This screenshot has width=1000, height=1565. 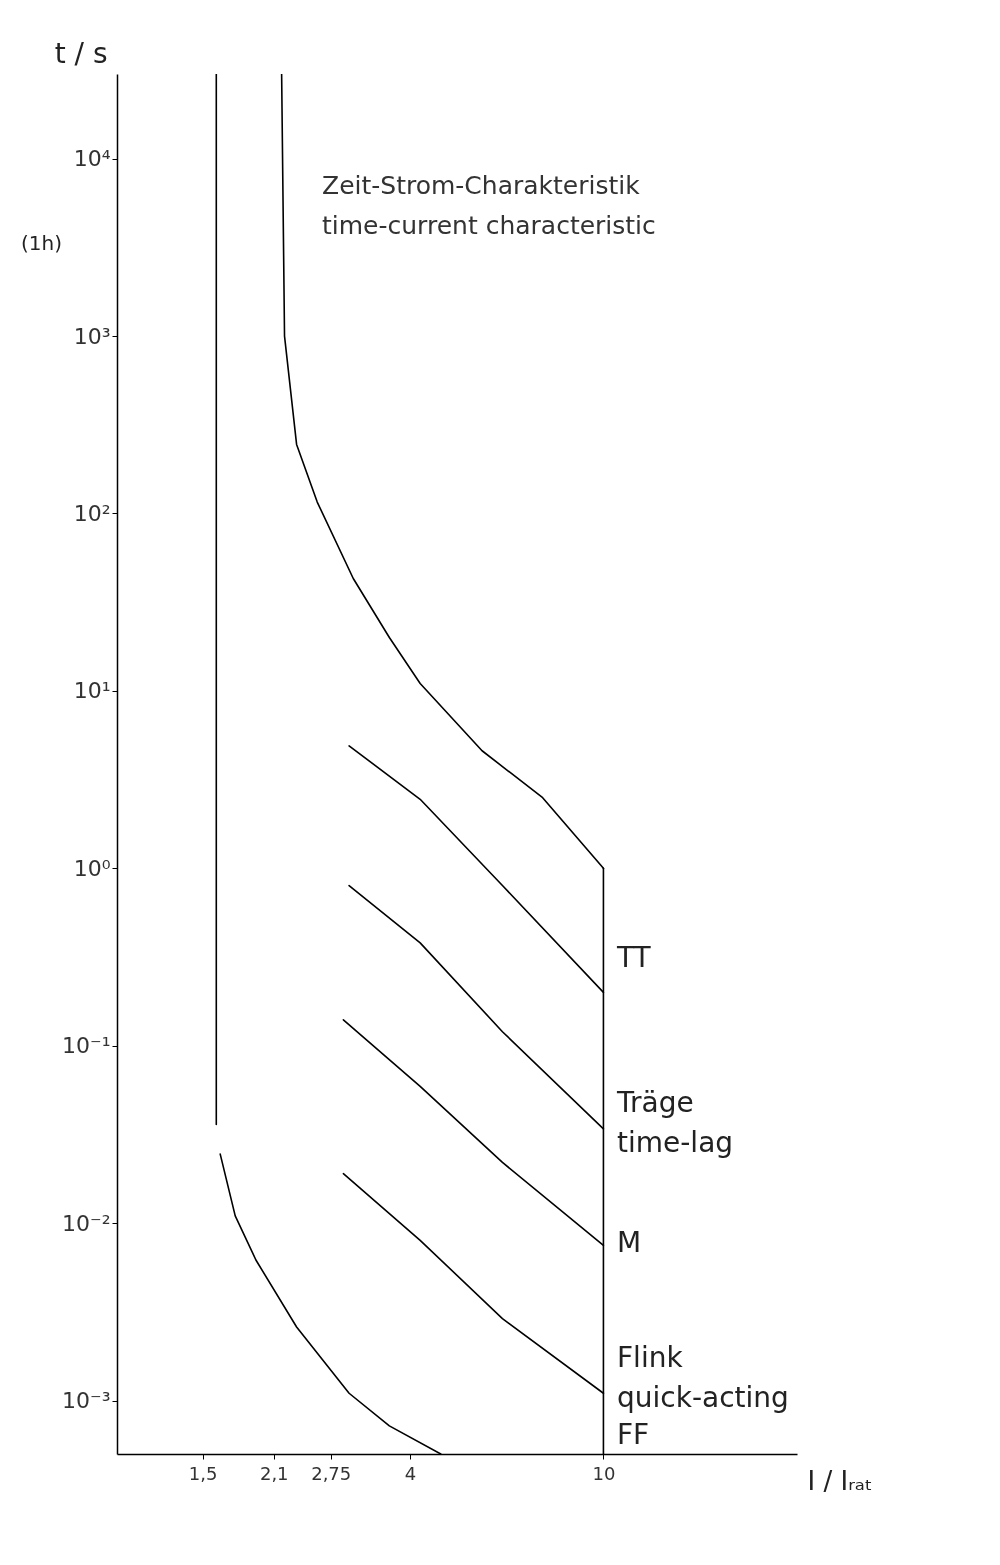 What do you see at coordinates (274, 1473) in the screenshot?
I see `x-tick-label: 2,1` at bounding box center [274, 1473].